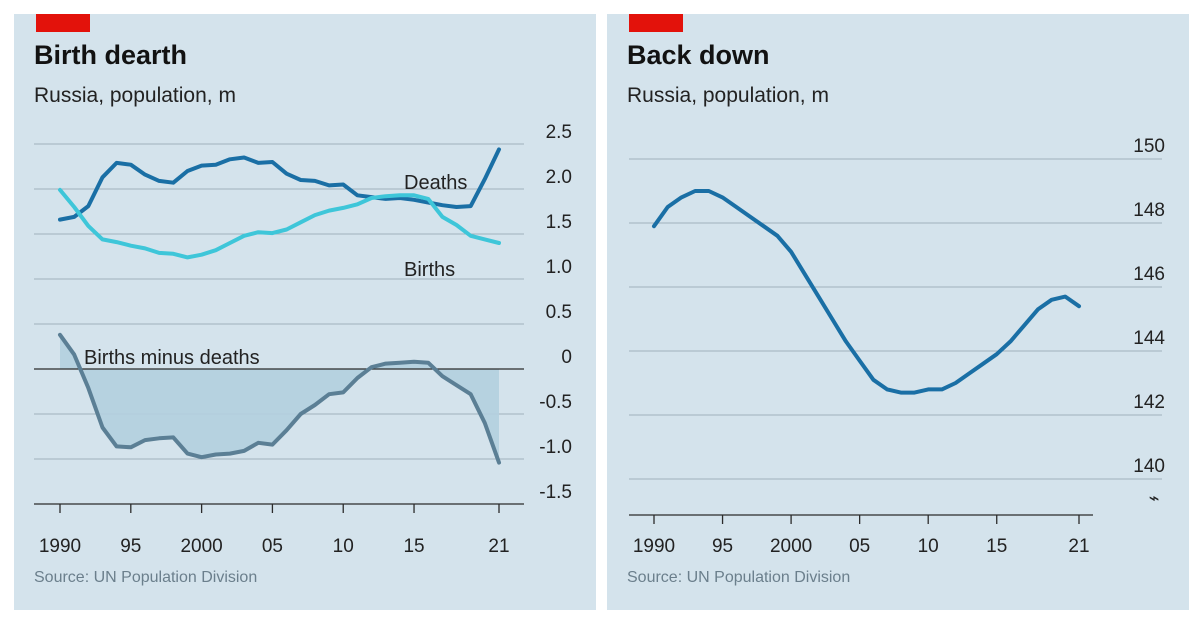  What do you see at coordinates (435, 183) in the screenshot?
I see `deaths-label: Deaths` at bounding box center [435, 183].